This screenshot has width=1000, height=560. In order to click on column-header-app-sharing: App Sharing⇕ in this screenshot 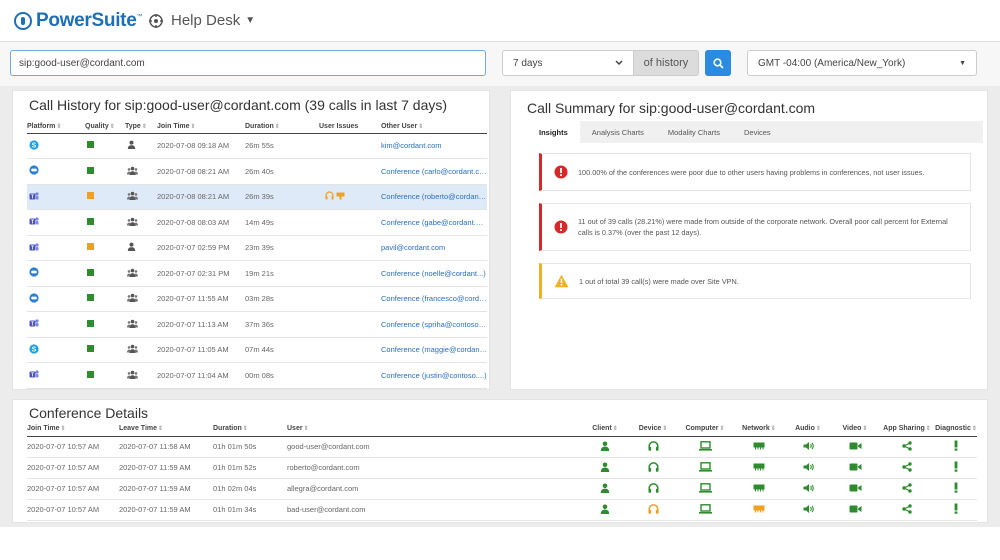, I will do `click(907, 429)`.